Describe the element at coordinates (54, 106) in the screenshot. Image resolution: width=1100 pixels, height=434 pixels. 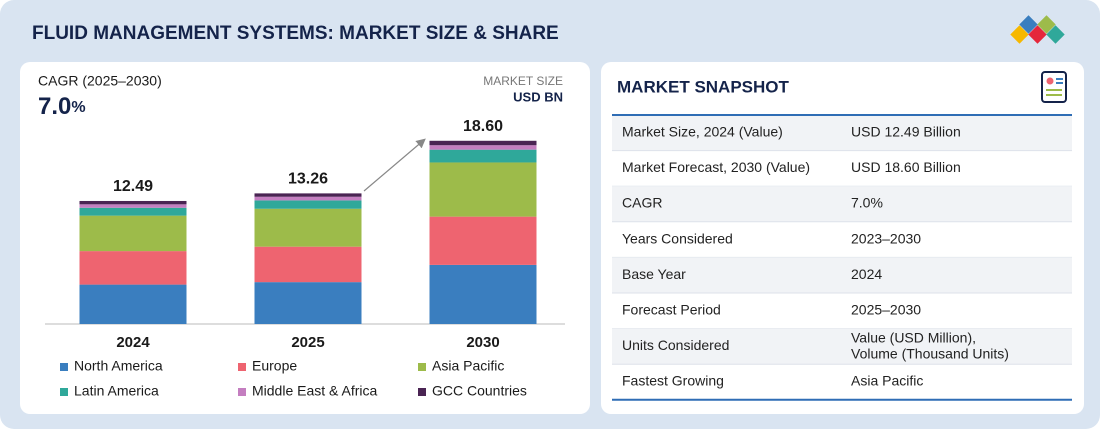
I see `cagr-number: 7.0` at that location.